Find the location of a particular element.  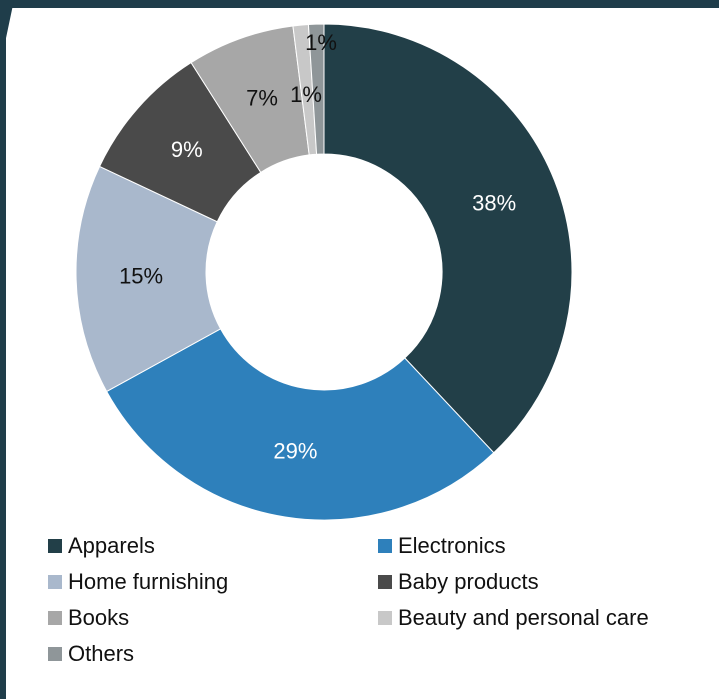

data-label-books: 7% is located at coordinates (262, 98).